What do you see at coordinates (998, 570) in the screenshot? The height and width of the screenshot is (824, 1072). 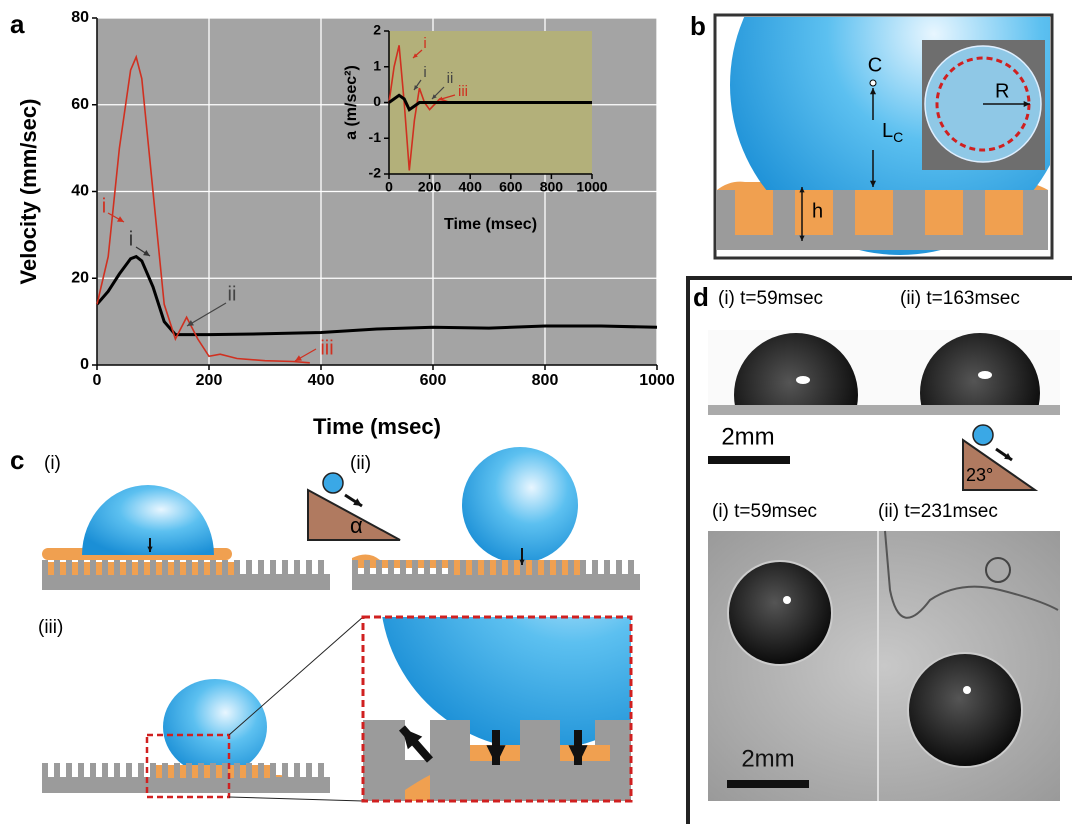 I see `small-drop` at bounding box center [998, 570].